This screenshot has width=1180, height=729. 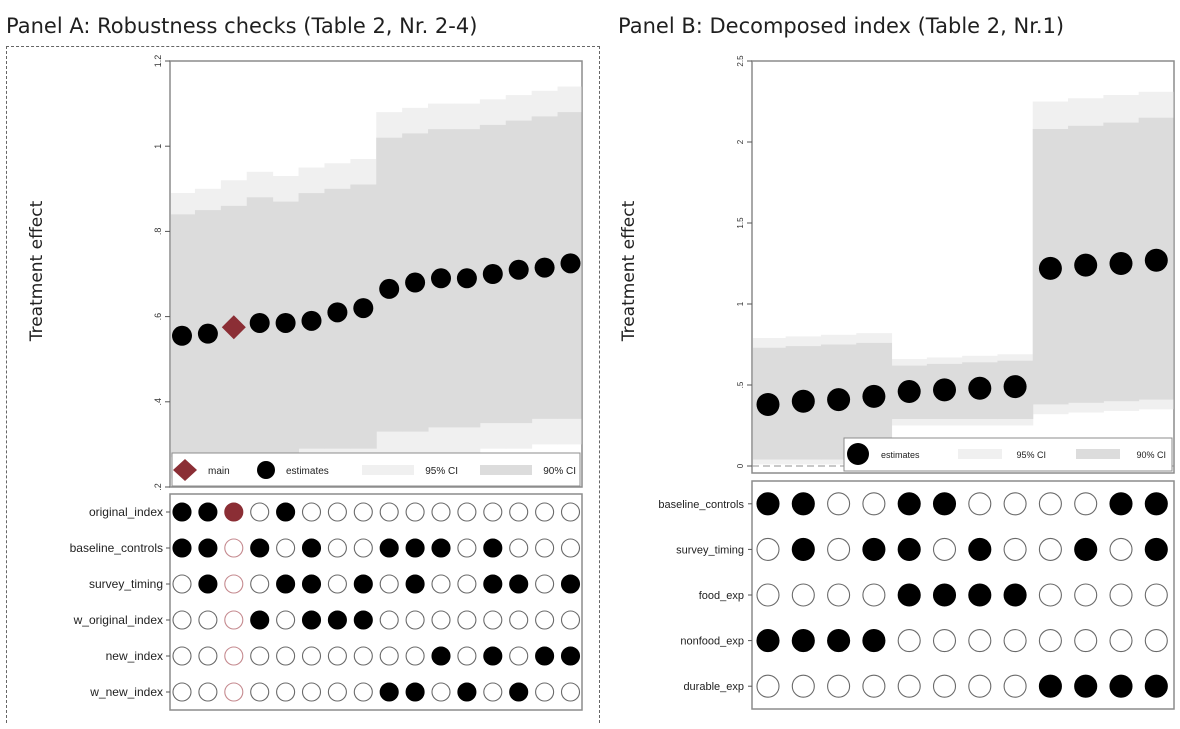 I want to click on panel-a-legend: main estimates 95% CI 90% CI, so click(x=376, y=469).